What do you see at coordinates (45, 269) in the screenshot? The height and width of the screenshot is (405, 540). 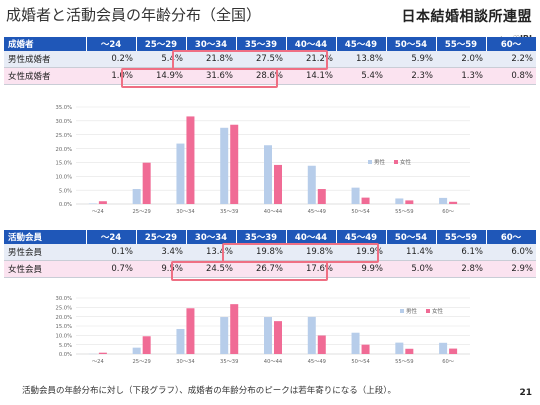 I see `row-label: 女性会員` at bounding box center [45, 269].